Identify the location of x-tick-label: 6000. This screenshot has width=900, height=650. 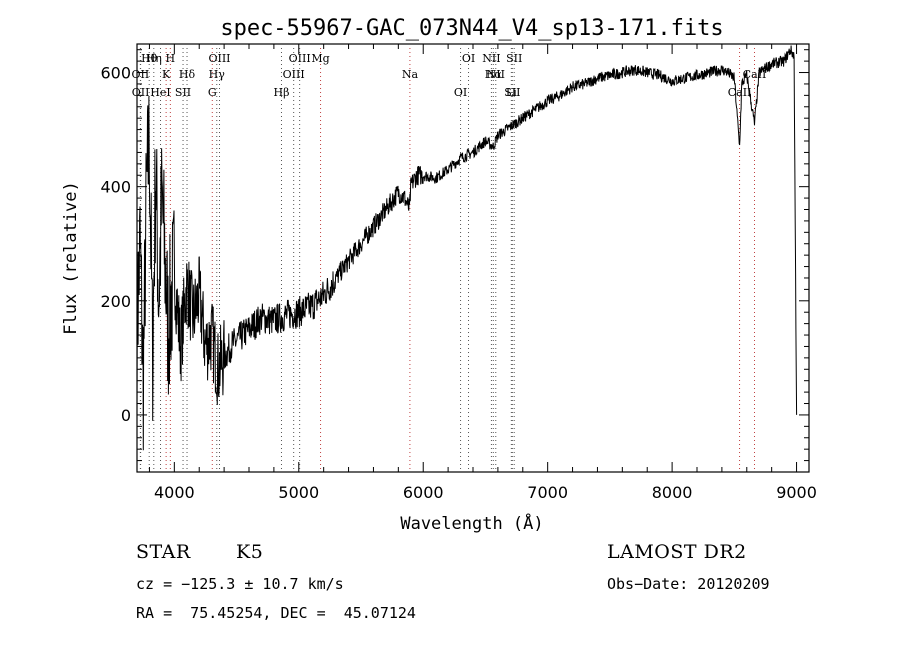
(423, 492).